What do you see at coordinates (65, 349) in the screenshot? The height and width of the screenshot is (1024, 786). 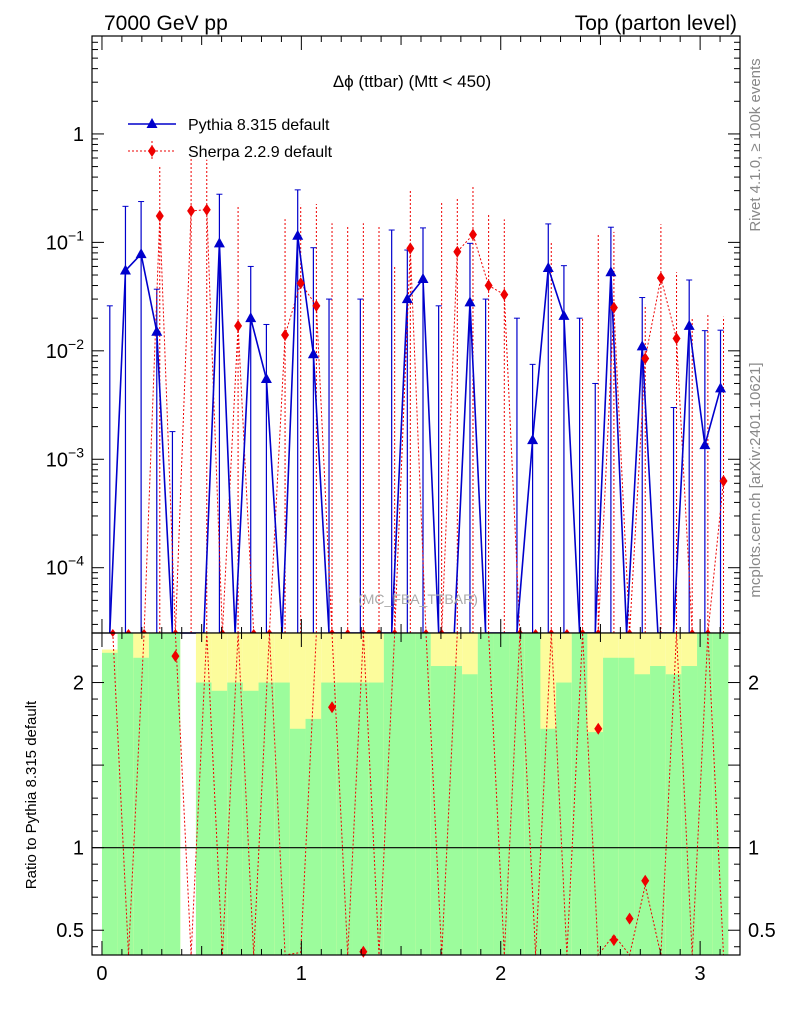 I see `y-tick-label: 10⁻²` at bounding box center [65, 349].